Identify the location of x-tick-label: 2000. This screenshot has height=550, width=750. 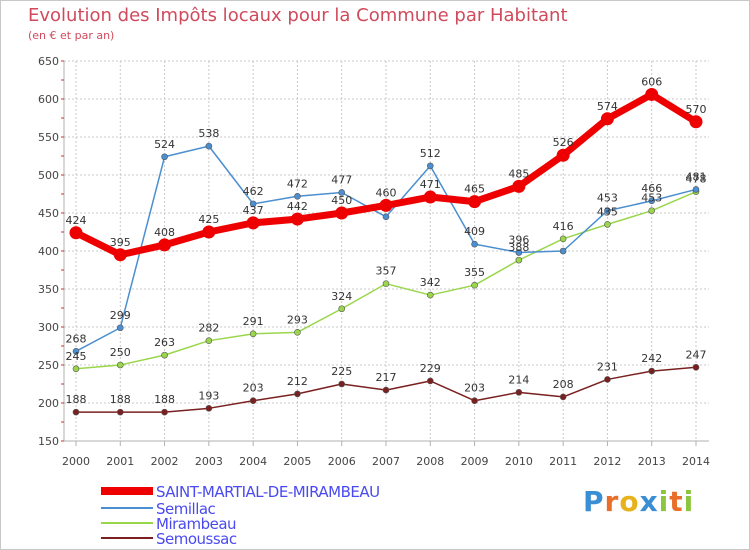
(76, 461).